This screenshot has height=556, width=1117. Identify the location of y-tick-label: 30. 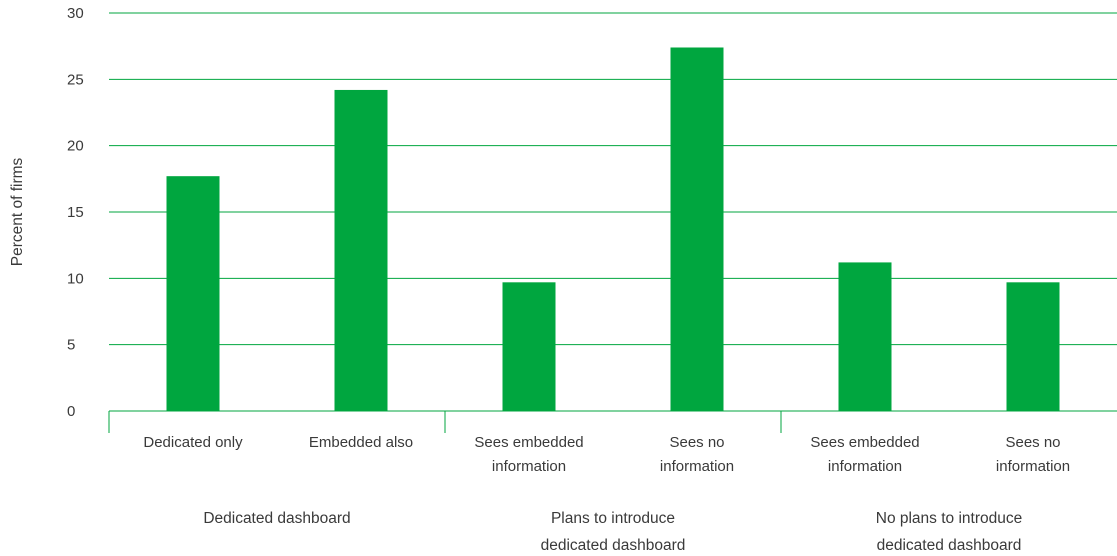
(75, 13).